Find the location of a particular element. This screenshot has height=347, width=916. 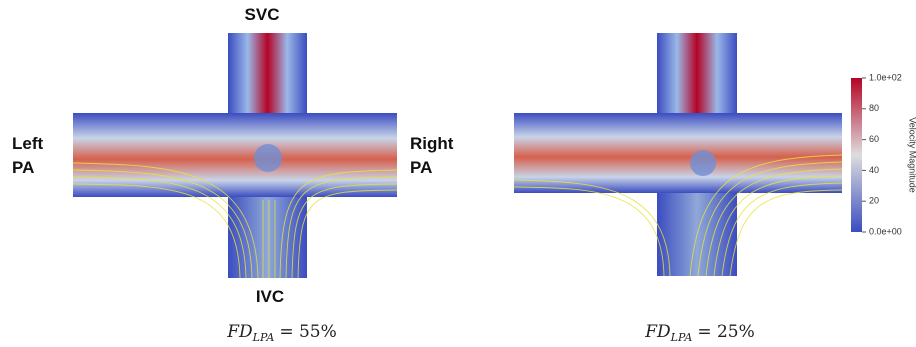

colorbar-title: Velocity Magnitude is located at coordinates (912, 155).